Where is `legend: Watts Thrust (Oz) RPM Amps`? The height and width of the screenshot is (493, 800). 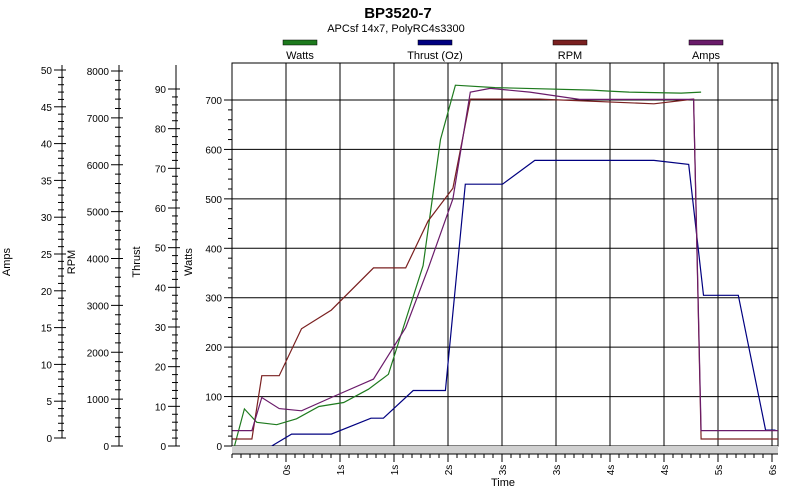
legend: Watts Thrust (Oz) RPM Amps is located at coordinates (503, 50).